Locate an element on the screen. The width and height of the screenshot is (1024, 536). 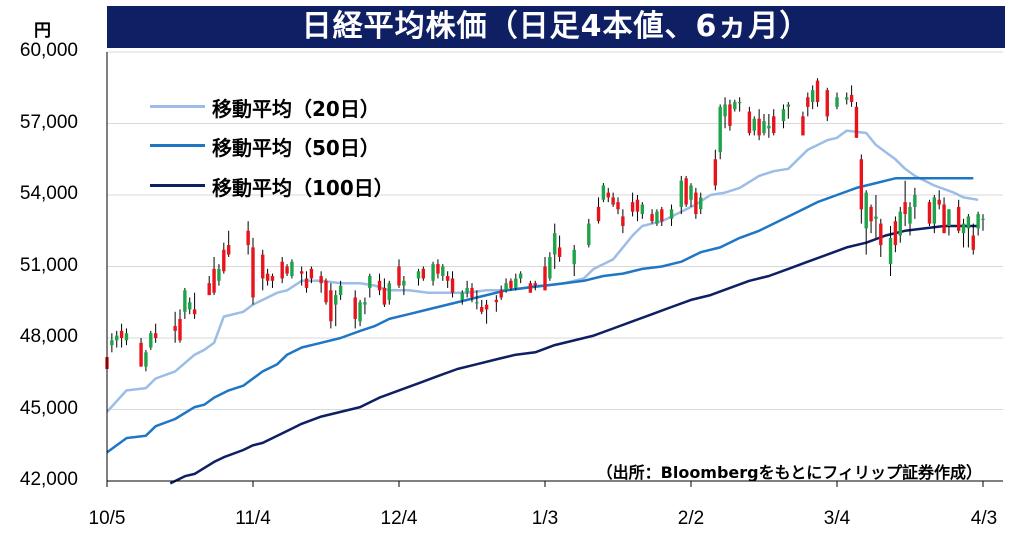
y-tick-label: 45,000 is located at coordinates (48, 408).